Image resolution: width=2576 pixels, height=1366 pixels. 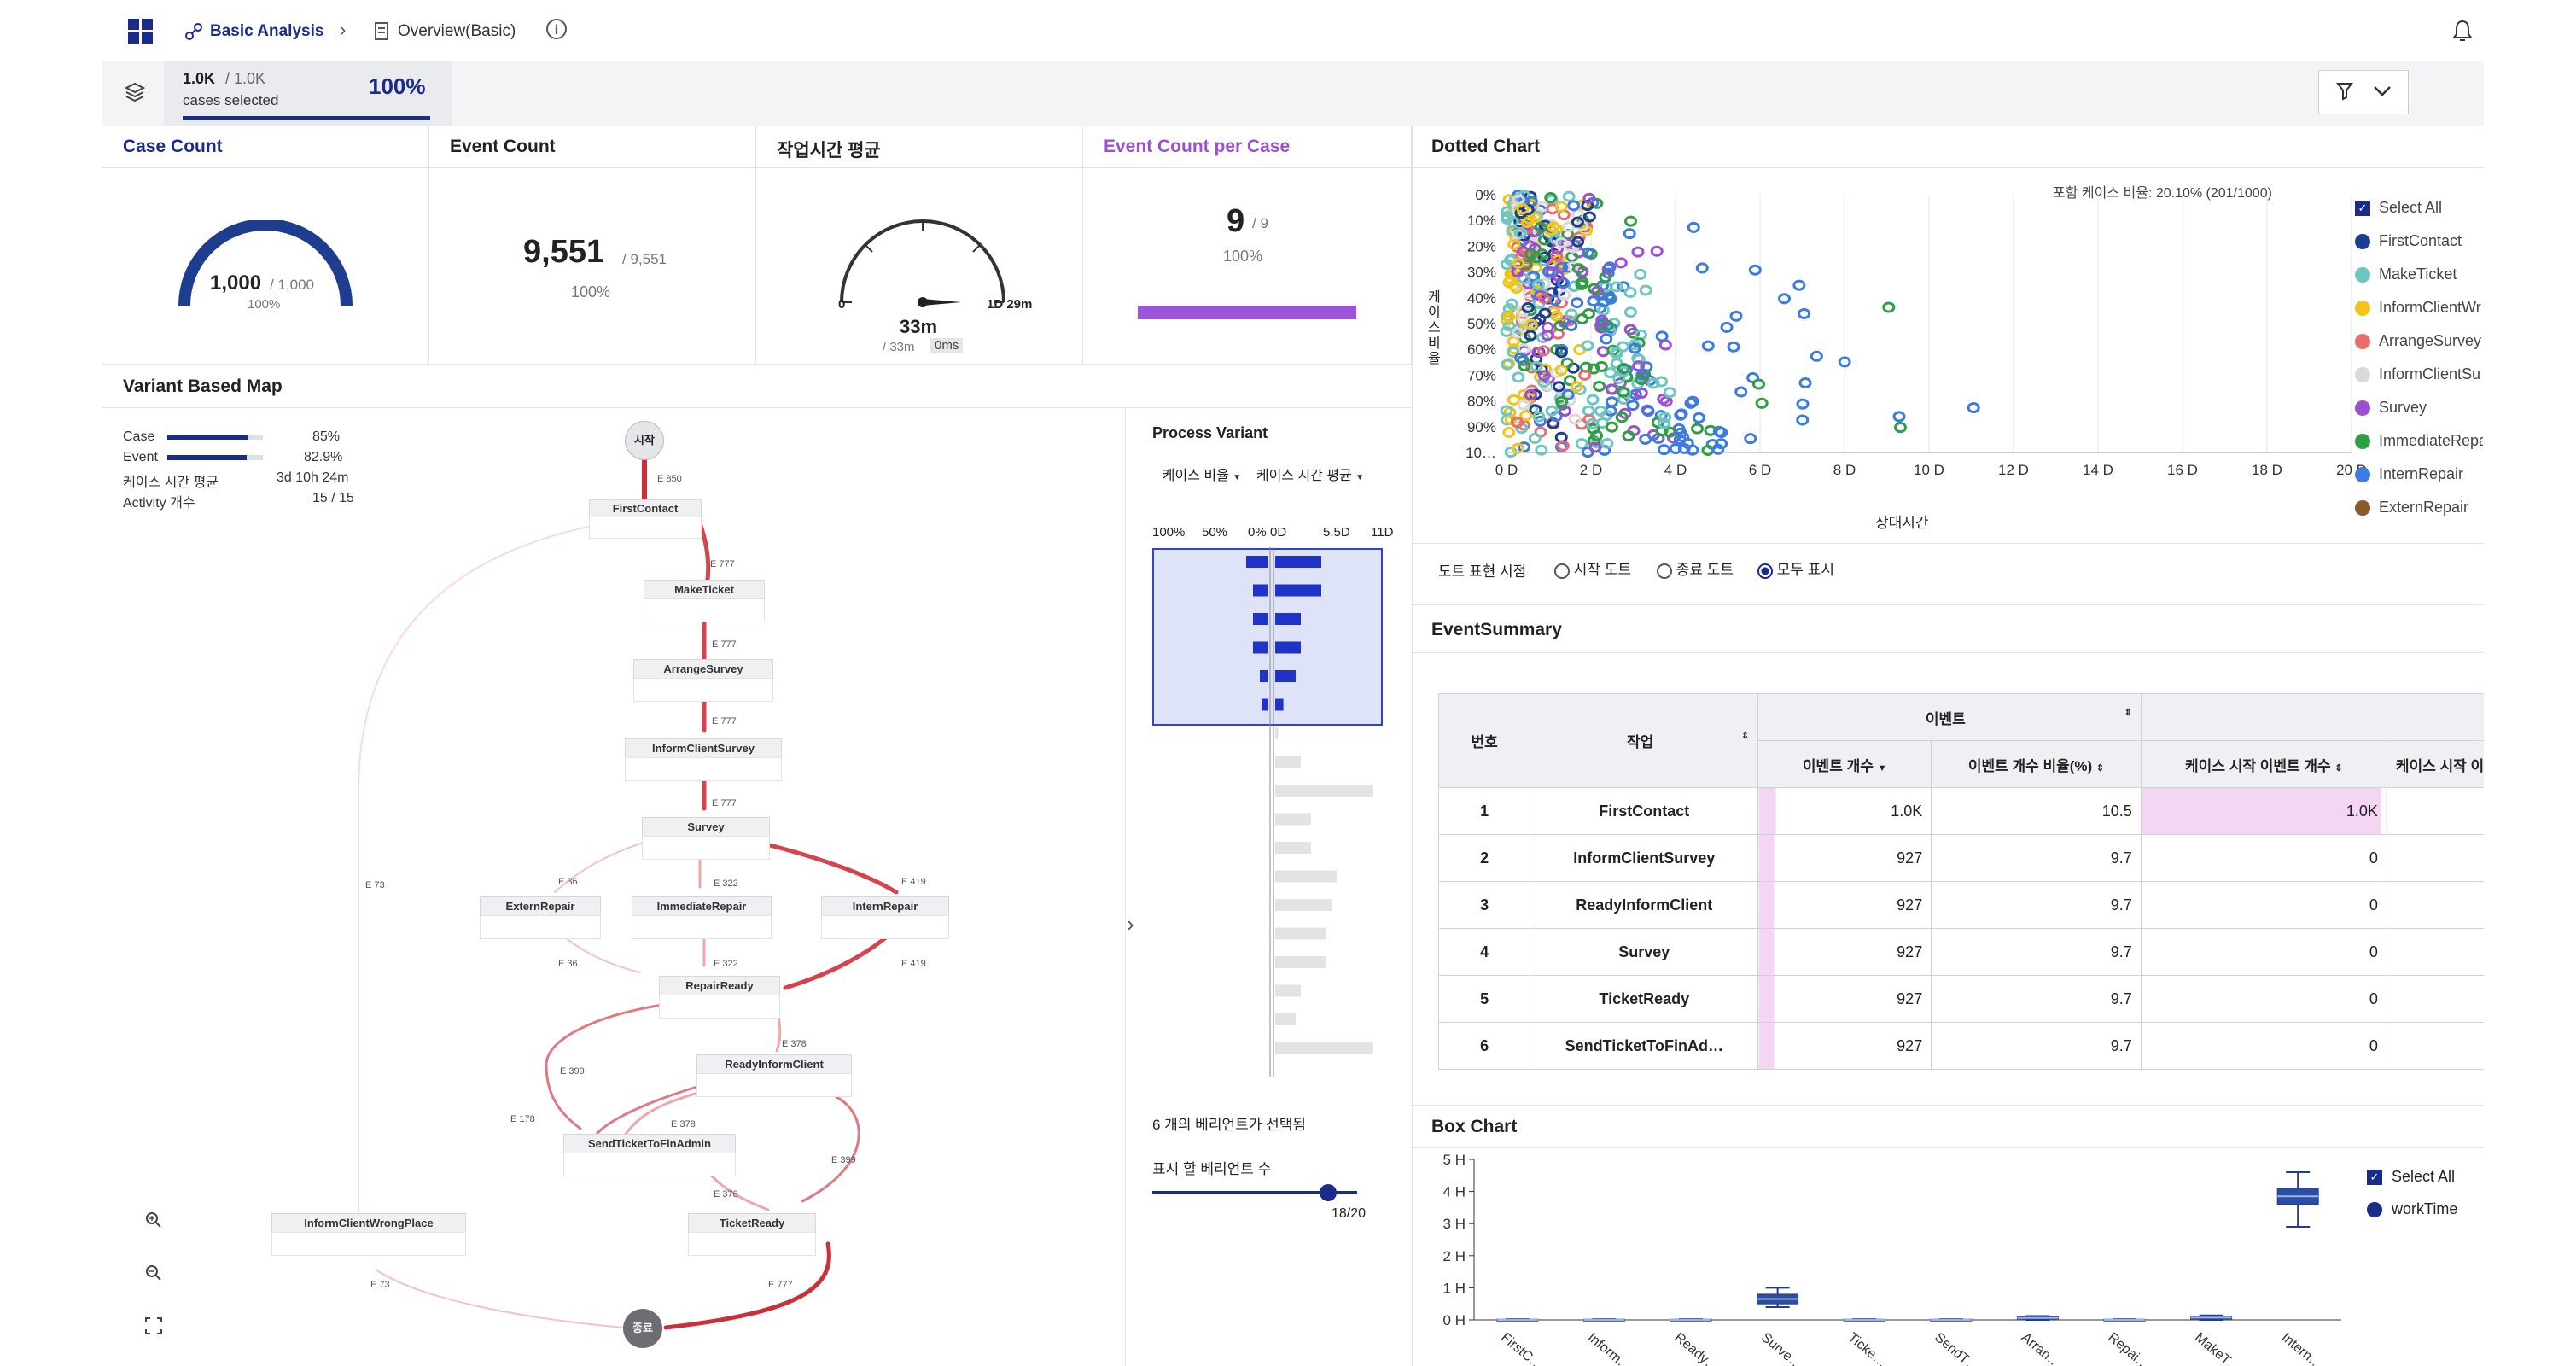 I want to click on box-legend-select-all: ✓ Select All, so click(x=2411, y=1177).